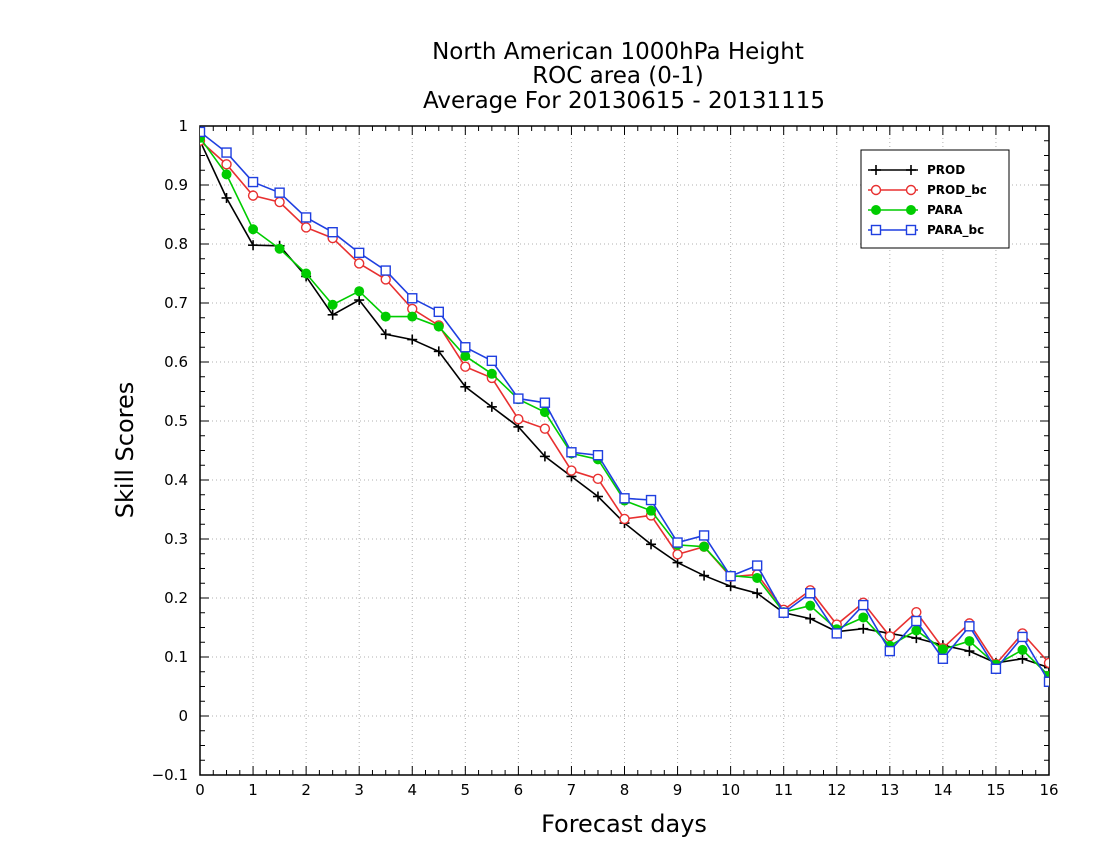 The height and width of the screenshot is (850, 1100). Describe the element at coordinates (783, 790) in the screenshot. I see `x-tick-label: 11` at that location.